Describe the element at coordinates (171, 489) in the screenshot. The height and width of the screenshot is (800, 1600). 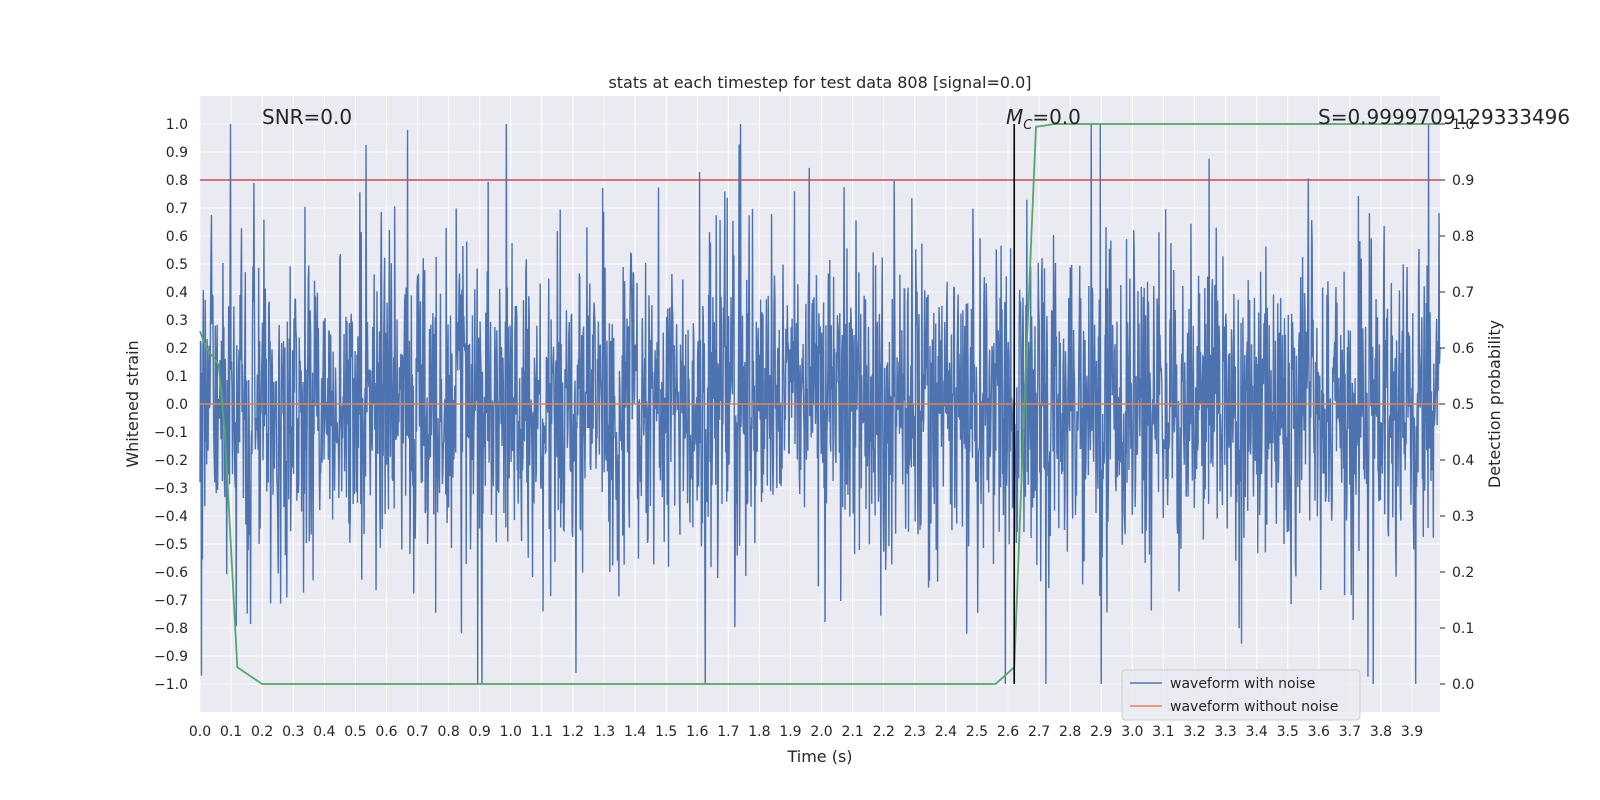
I see `y-tick-label: −0.3` at that location.